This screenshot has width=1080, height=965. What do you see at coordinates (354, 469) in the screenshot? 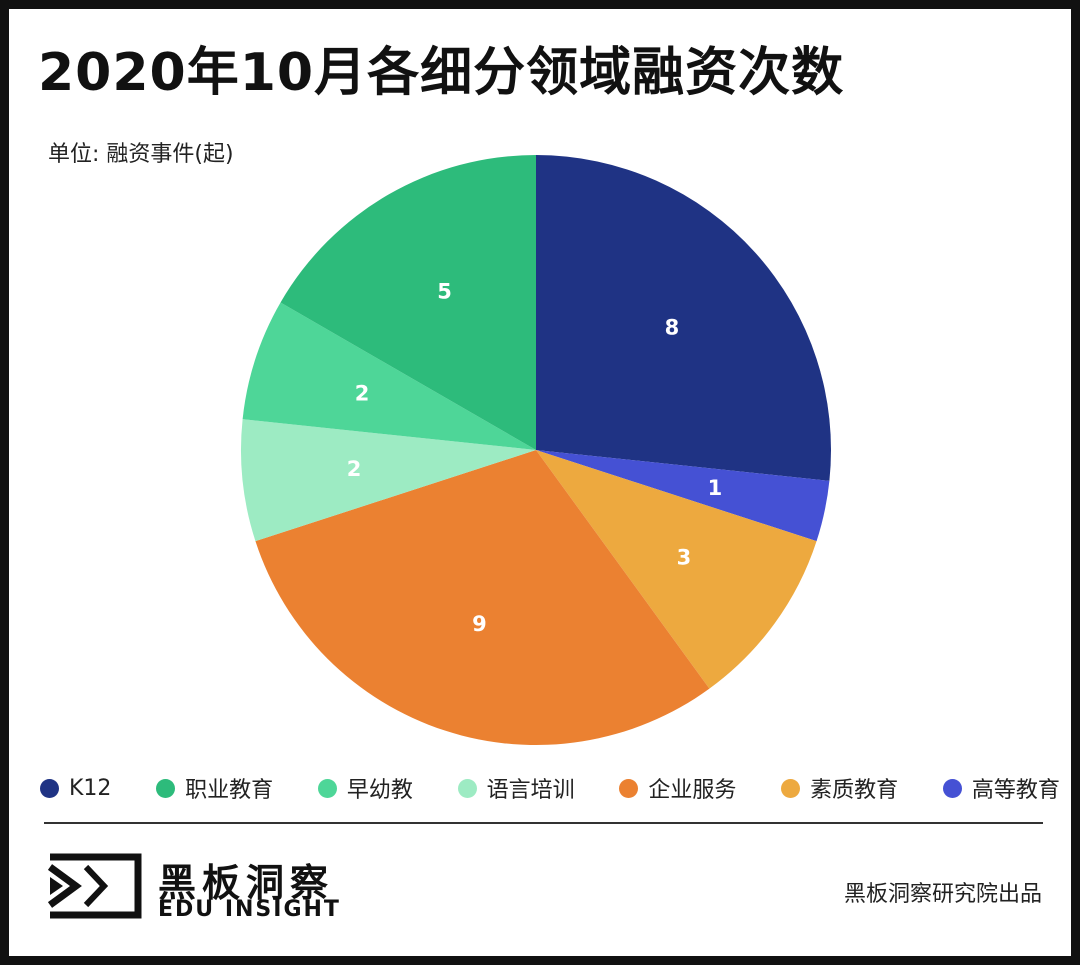
I see `pie-slice-label-4: 2` at bounding box center [354, 469].